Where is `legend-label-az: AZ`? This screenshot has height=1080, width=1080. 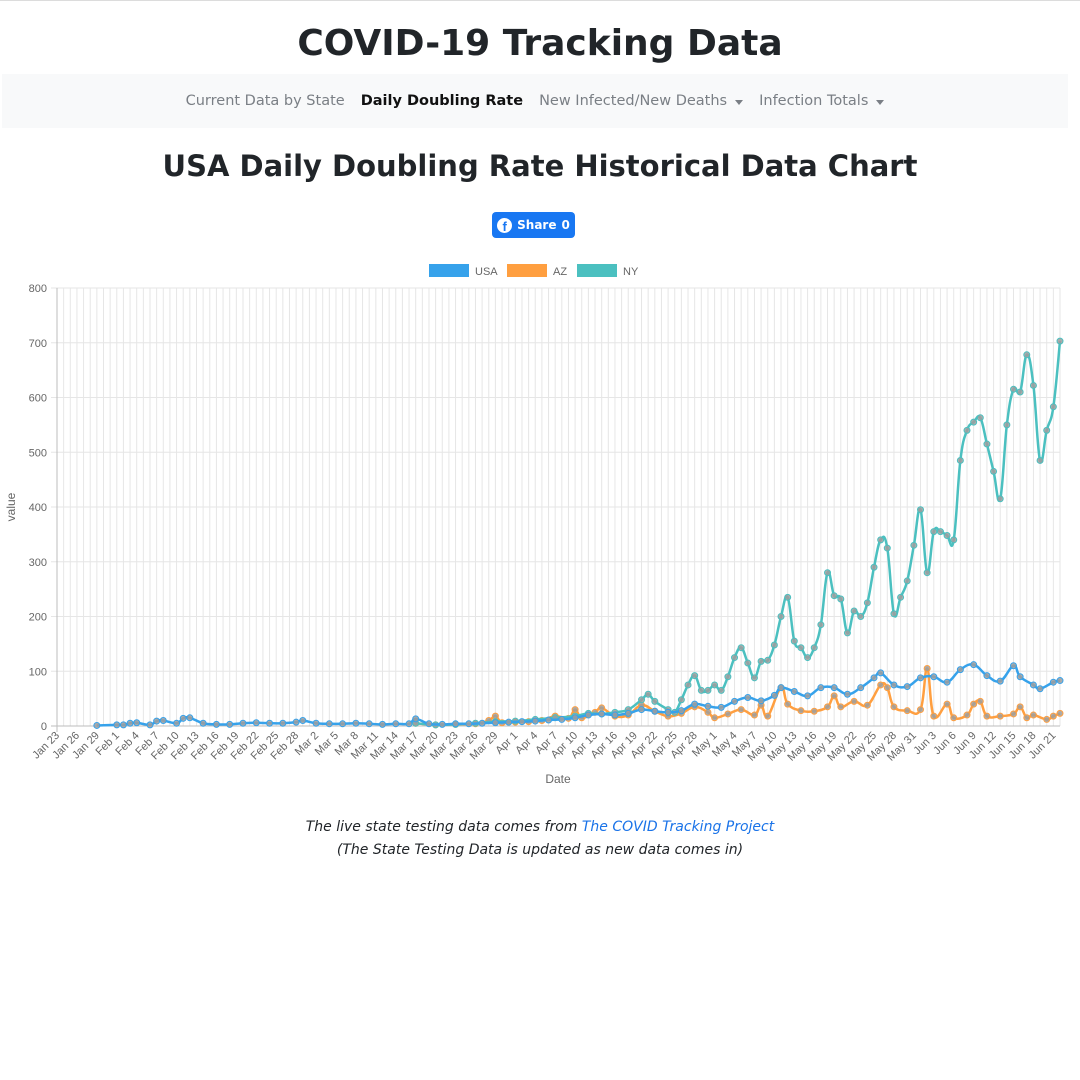
legend-label-az: AZ is located at coordinates (560, 272).